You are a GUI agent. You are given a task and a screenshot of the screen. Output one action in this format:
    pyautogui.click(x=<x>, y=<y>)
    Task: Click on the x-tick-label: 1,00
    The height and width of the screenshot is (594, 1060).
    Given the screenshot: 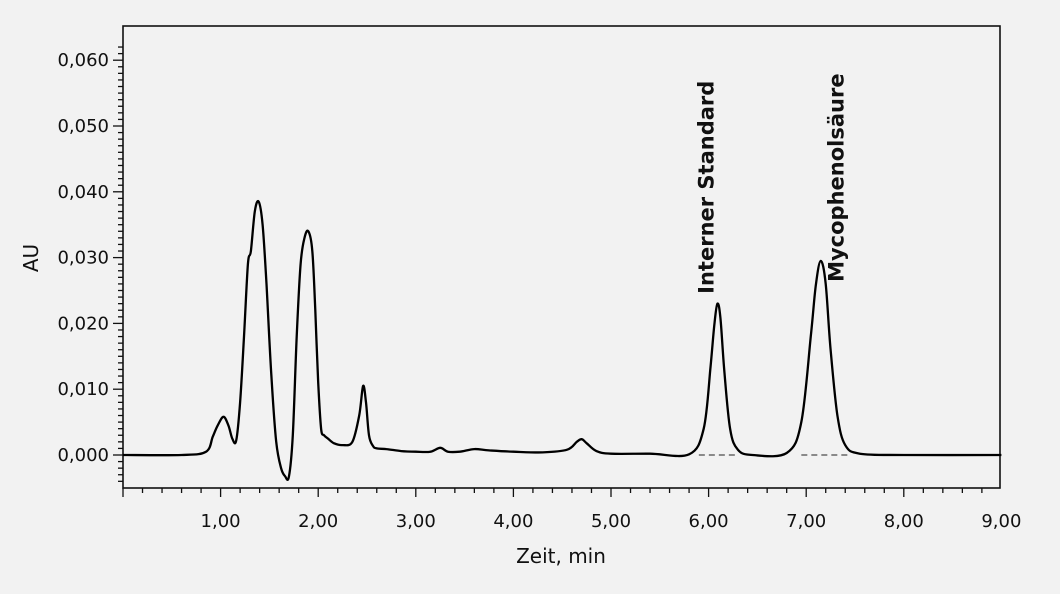 What is the action you would take?
    pyautogui.click(x=221, y=521)
    